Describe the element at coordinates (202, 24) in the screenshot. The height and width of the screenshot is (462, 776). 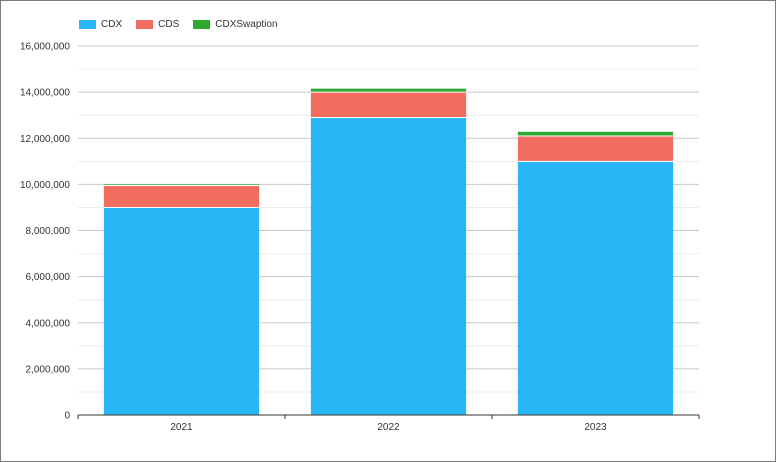
I see `legend-swatch-cdxswaption` at that location.